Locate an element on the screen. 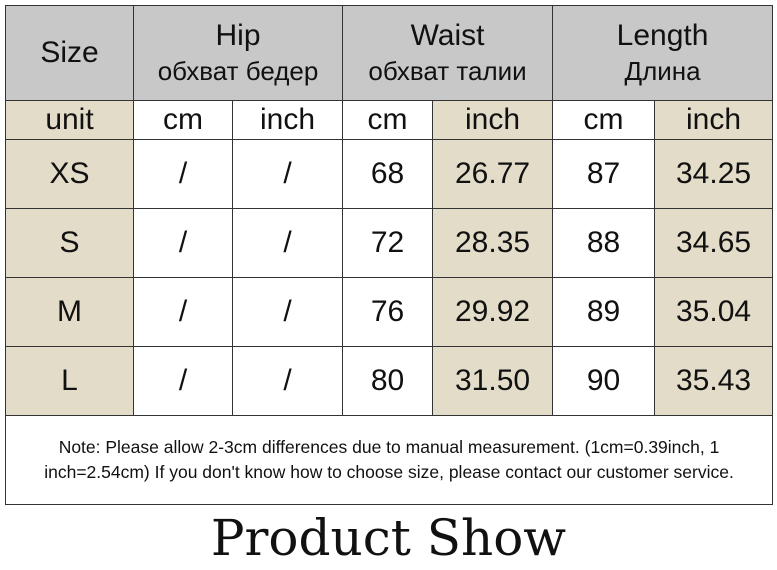  size-cell: XS is located at coordinates (69, 174).